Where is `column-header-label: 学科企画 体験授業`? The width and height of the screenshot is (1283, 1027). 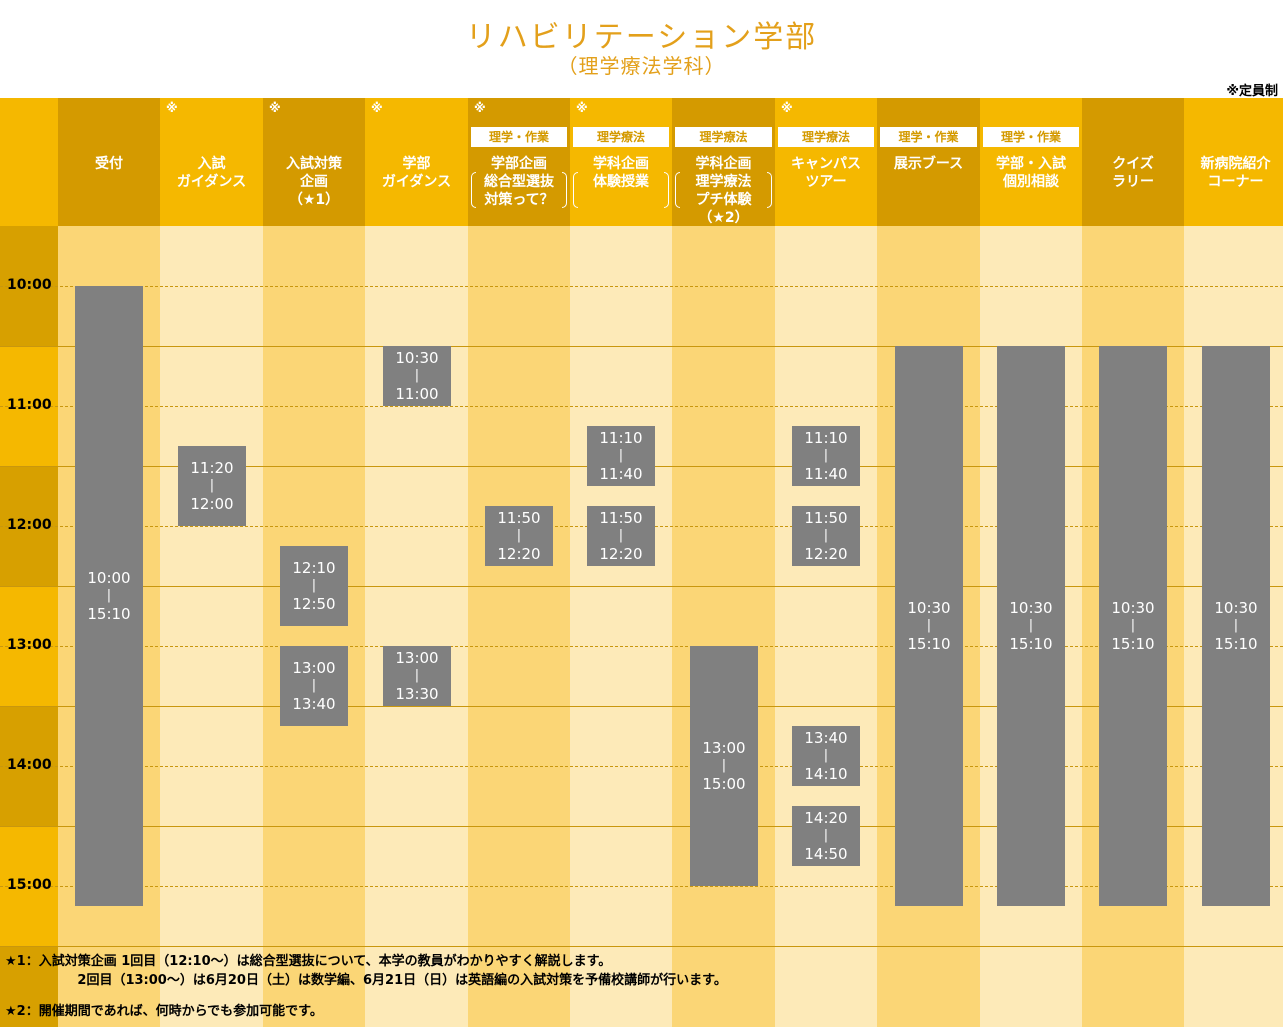
column-header-label: 学科企画 体験授業 is located at coordinates (621, 173).